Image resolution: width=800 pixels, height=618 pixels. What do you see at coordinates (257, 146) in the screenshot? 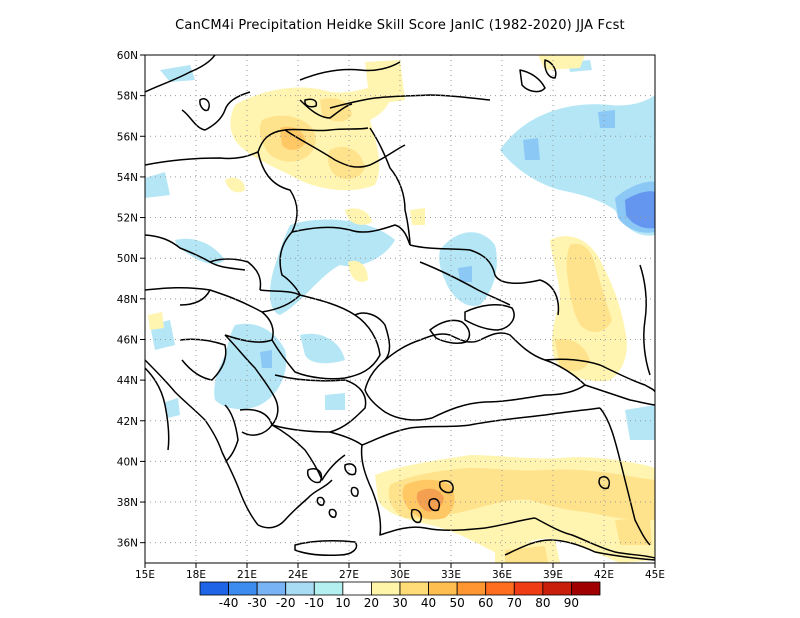
I see `coast-baltic-south` at bounding box center [257, 146].